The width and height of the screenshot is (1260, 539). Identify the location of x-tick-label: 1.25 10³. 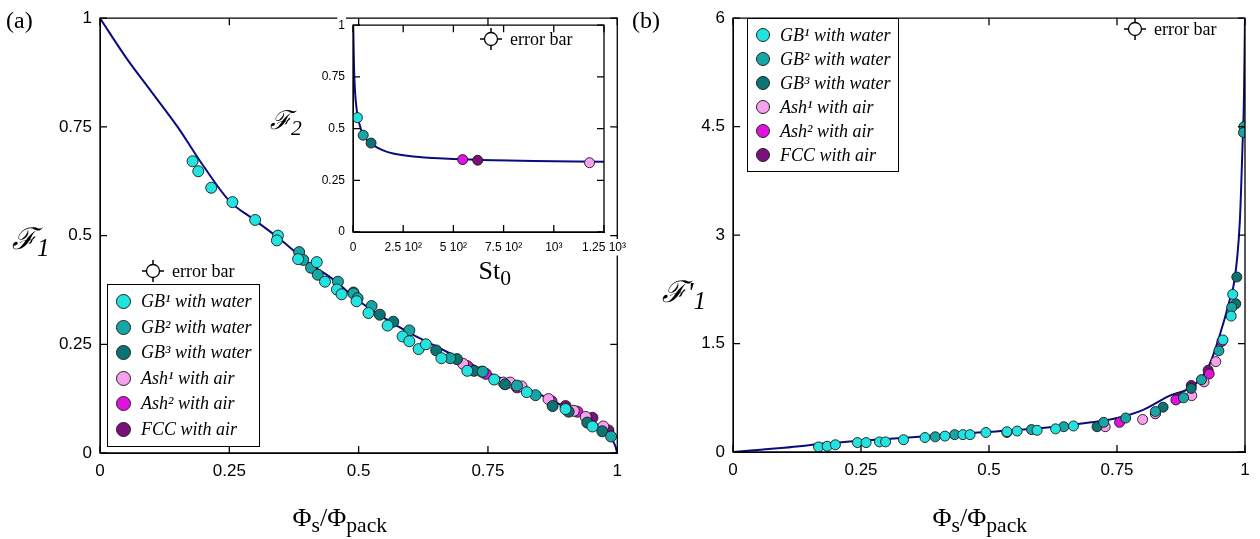
(604, 246).